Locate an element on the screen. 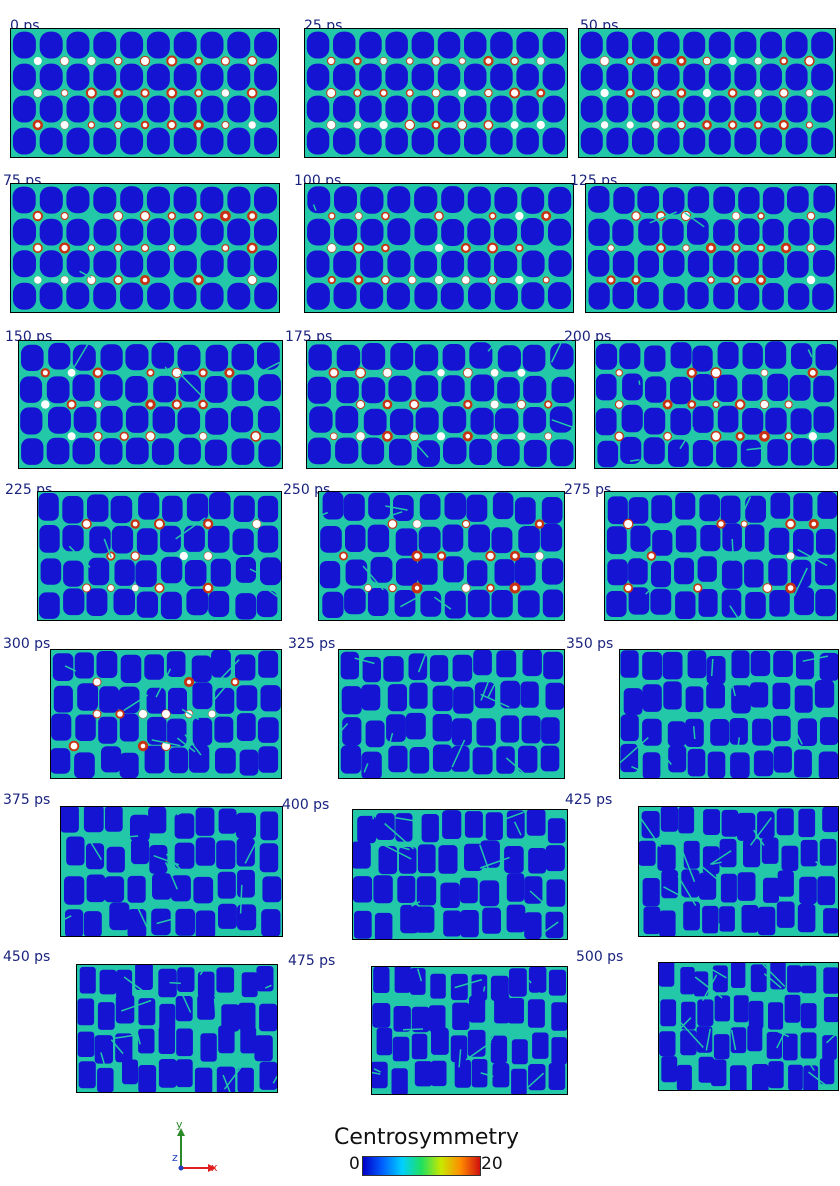 Image resolution: width=840 pixels, height=1186 pixels. frame-label: 475 ps is located at coordinates (312, 961).